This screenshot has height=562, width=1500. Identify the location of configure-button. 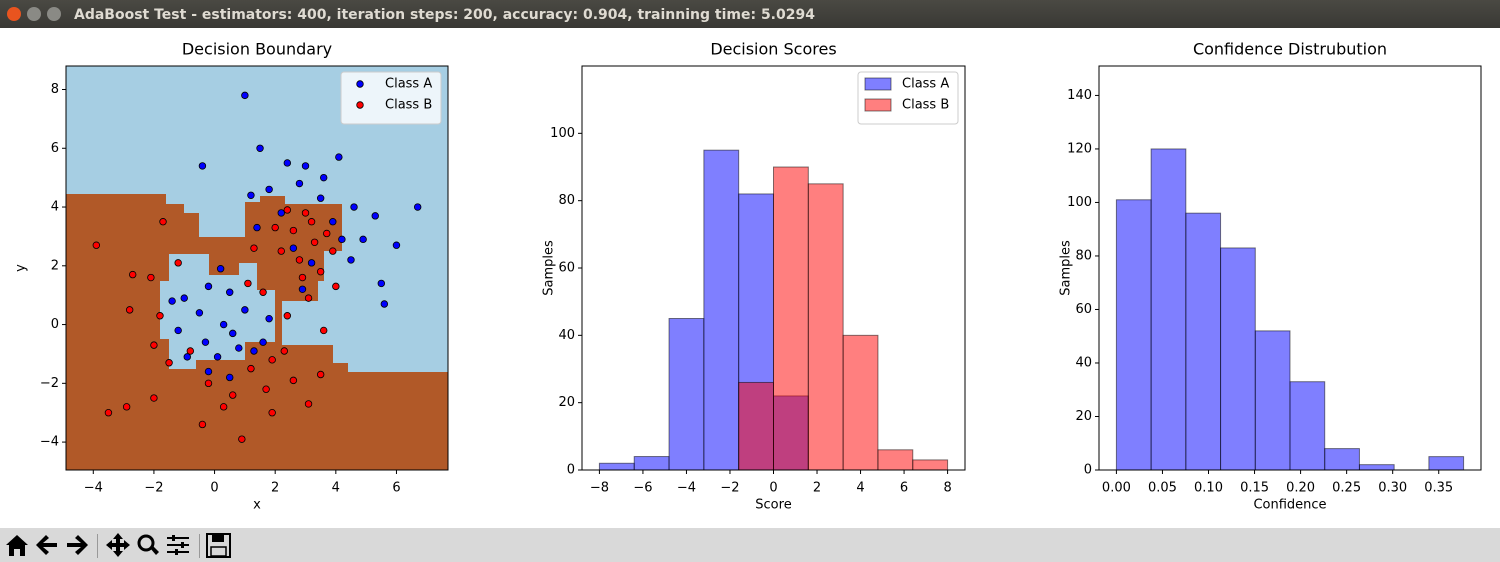
(178, 545).